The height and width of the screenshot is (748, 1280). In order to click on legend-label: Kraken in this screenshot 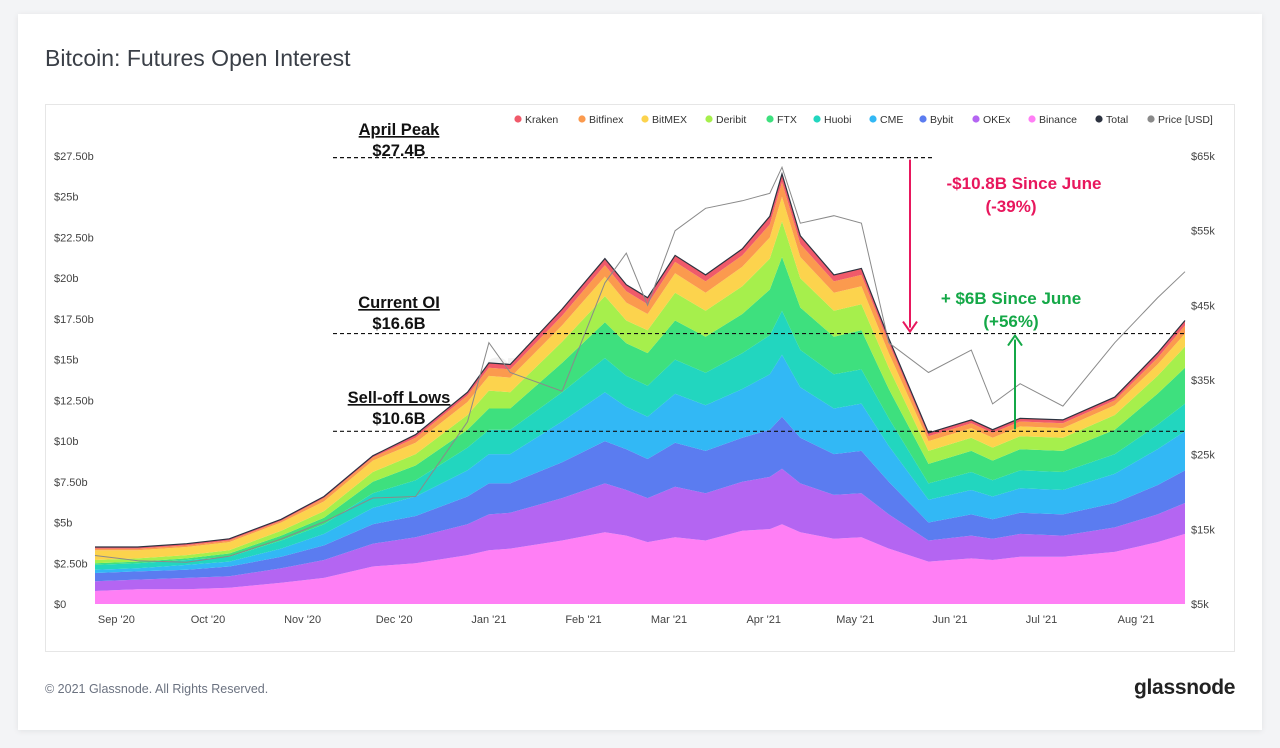, I will do `click(541, 120)`.